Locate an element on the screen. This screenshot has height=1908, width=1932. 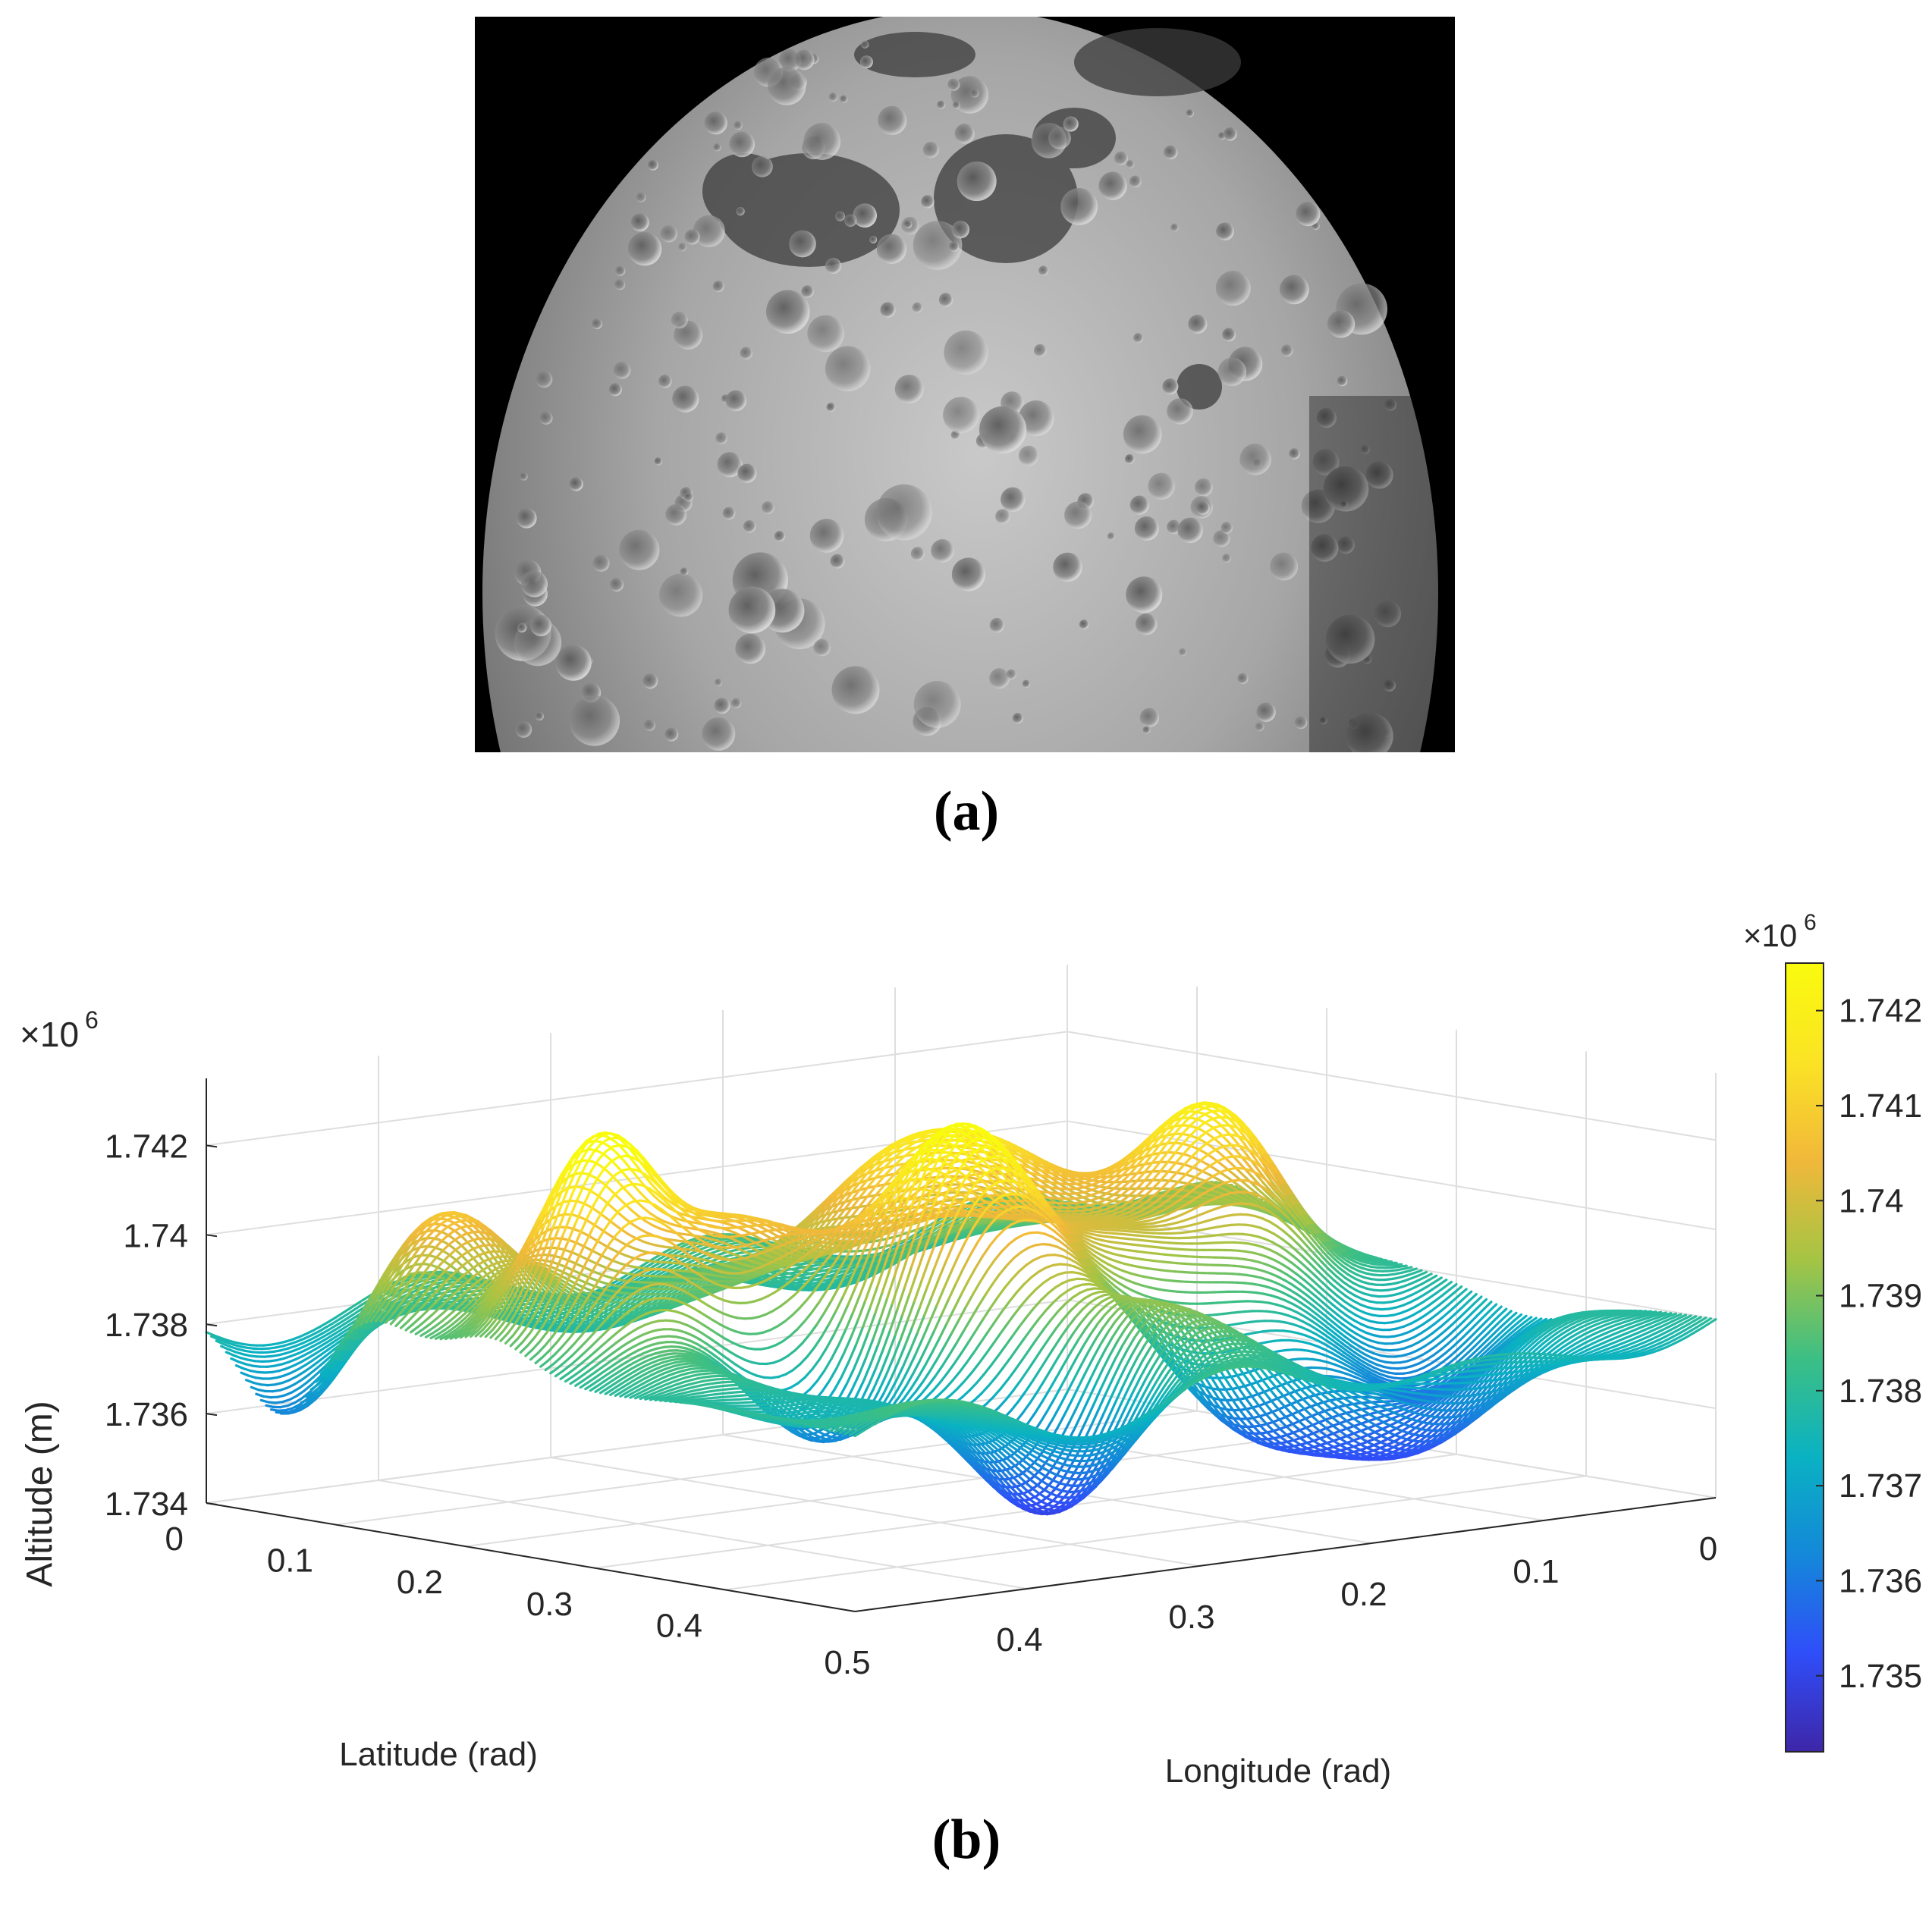
wall-grid-line is located at coordinates (637, 1089).